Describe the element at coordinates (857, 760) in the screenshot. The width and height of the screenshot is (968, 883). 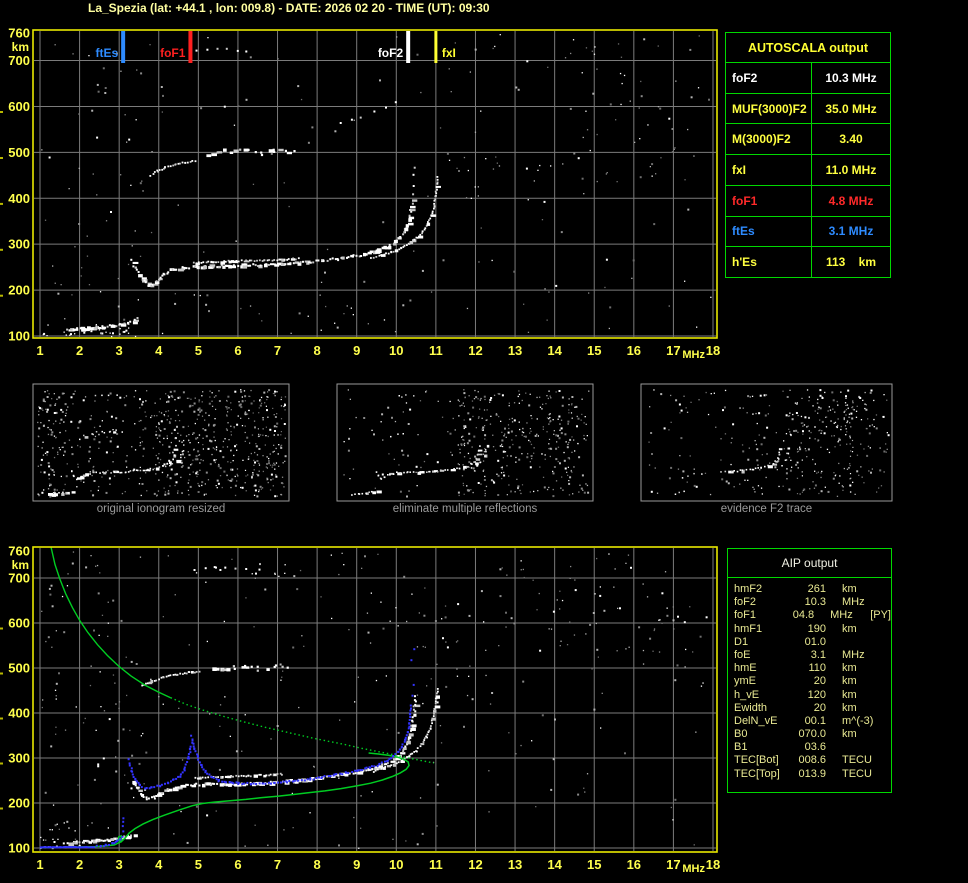
I see `aip-unit: TECU` at that location.